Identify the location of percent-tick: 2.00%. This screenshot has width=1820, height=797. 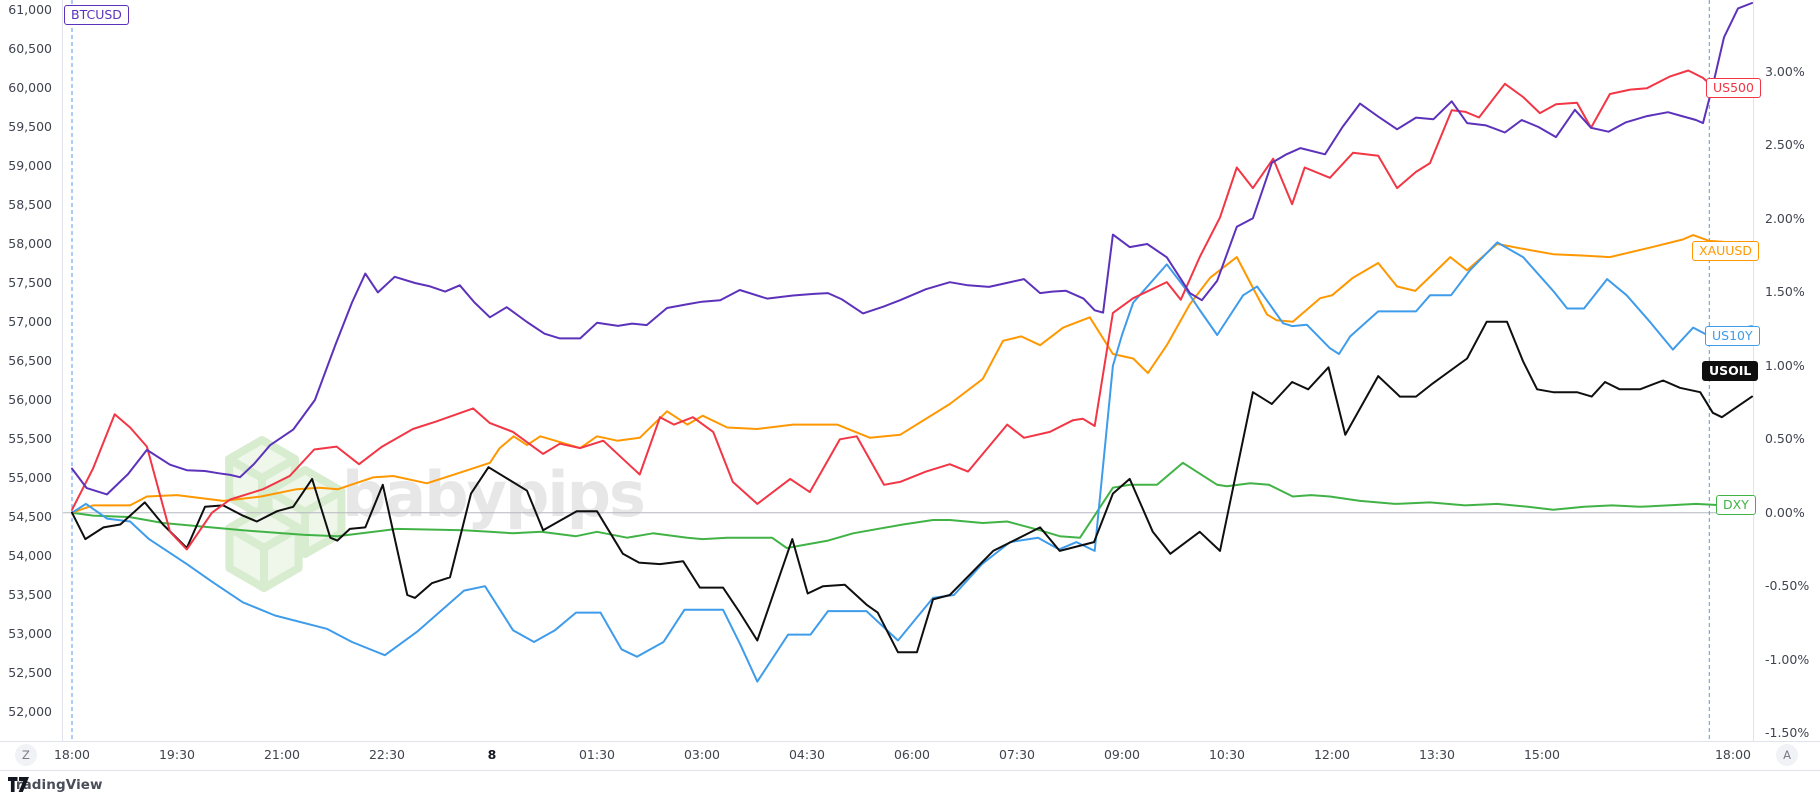
(1785, 218).